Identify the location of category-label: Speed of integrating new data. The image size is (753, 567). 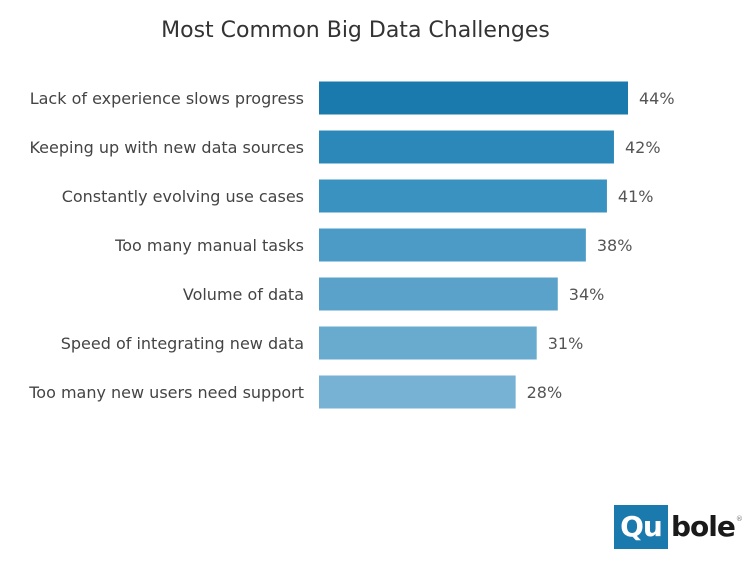
(182, 343).